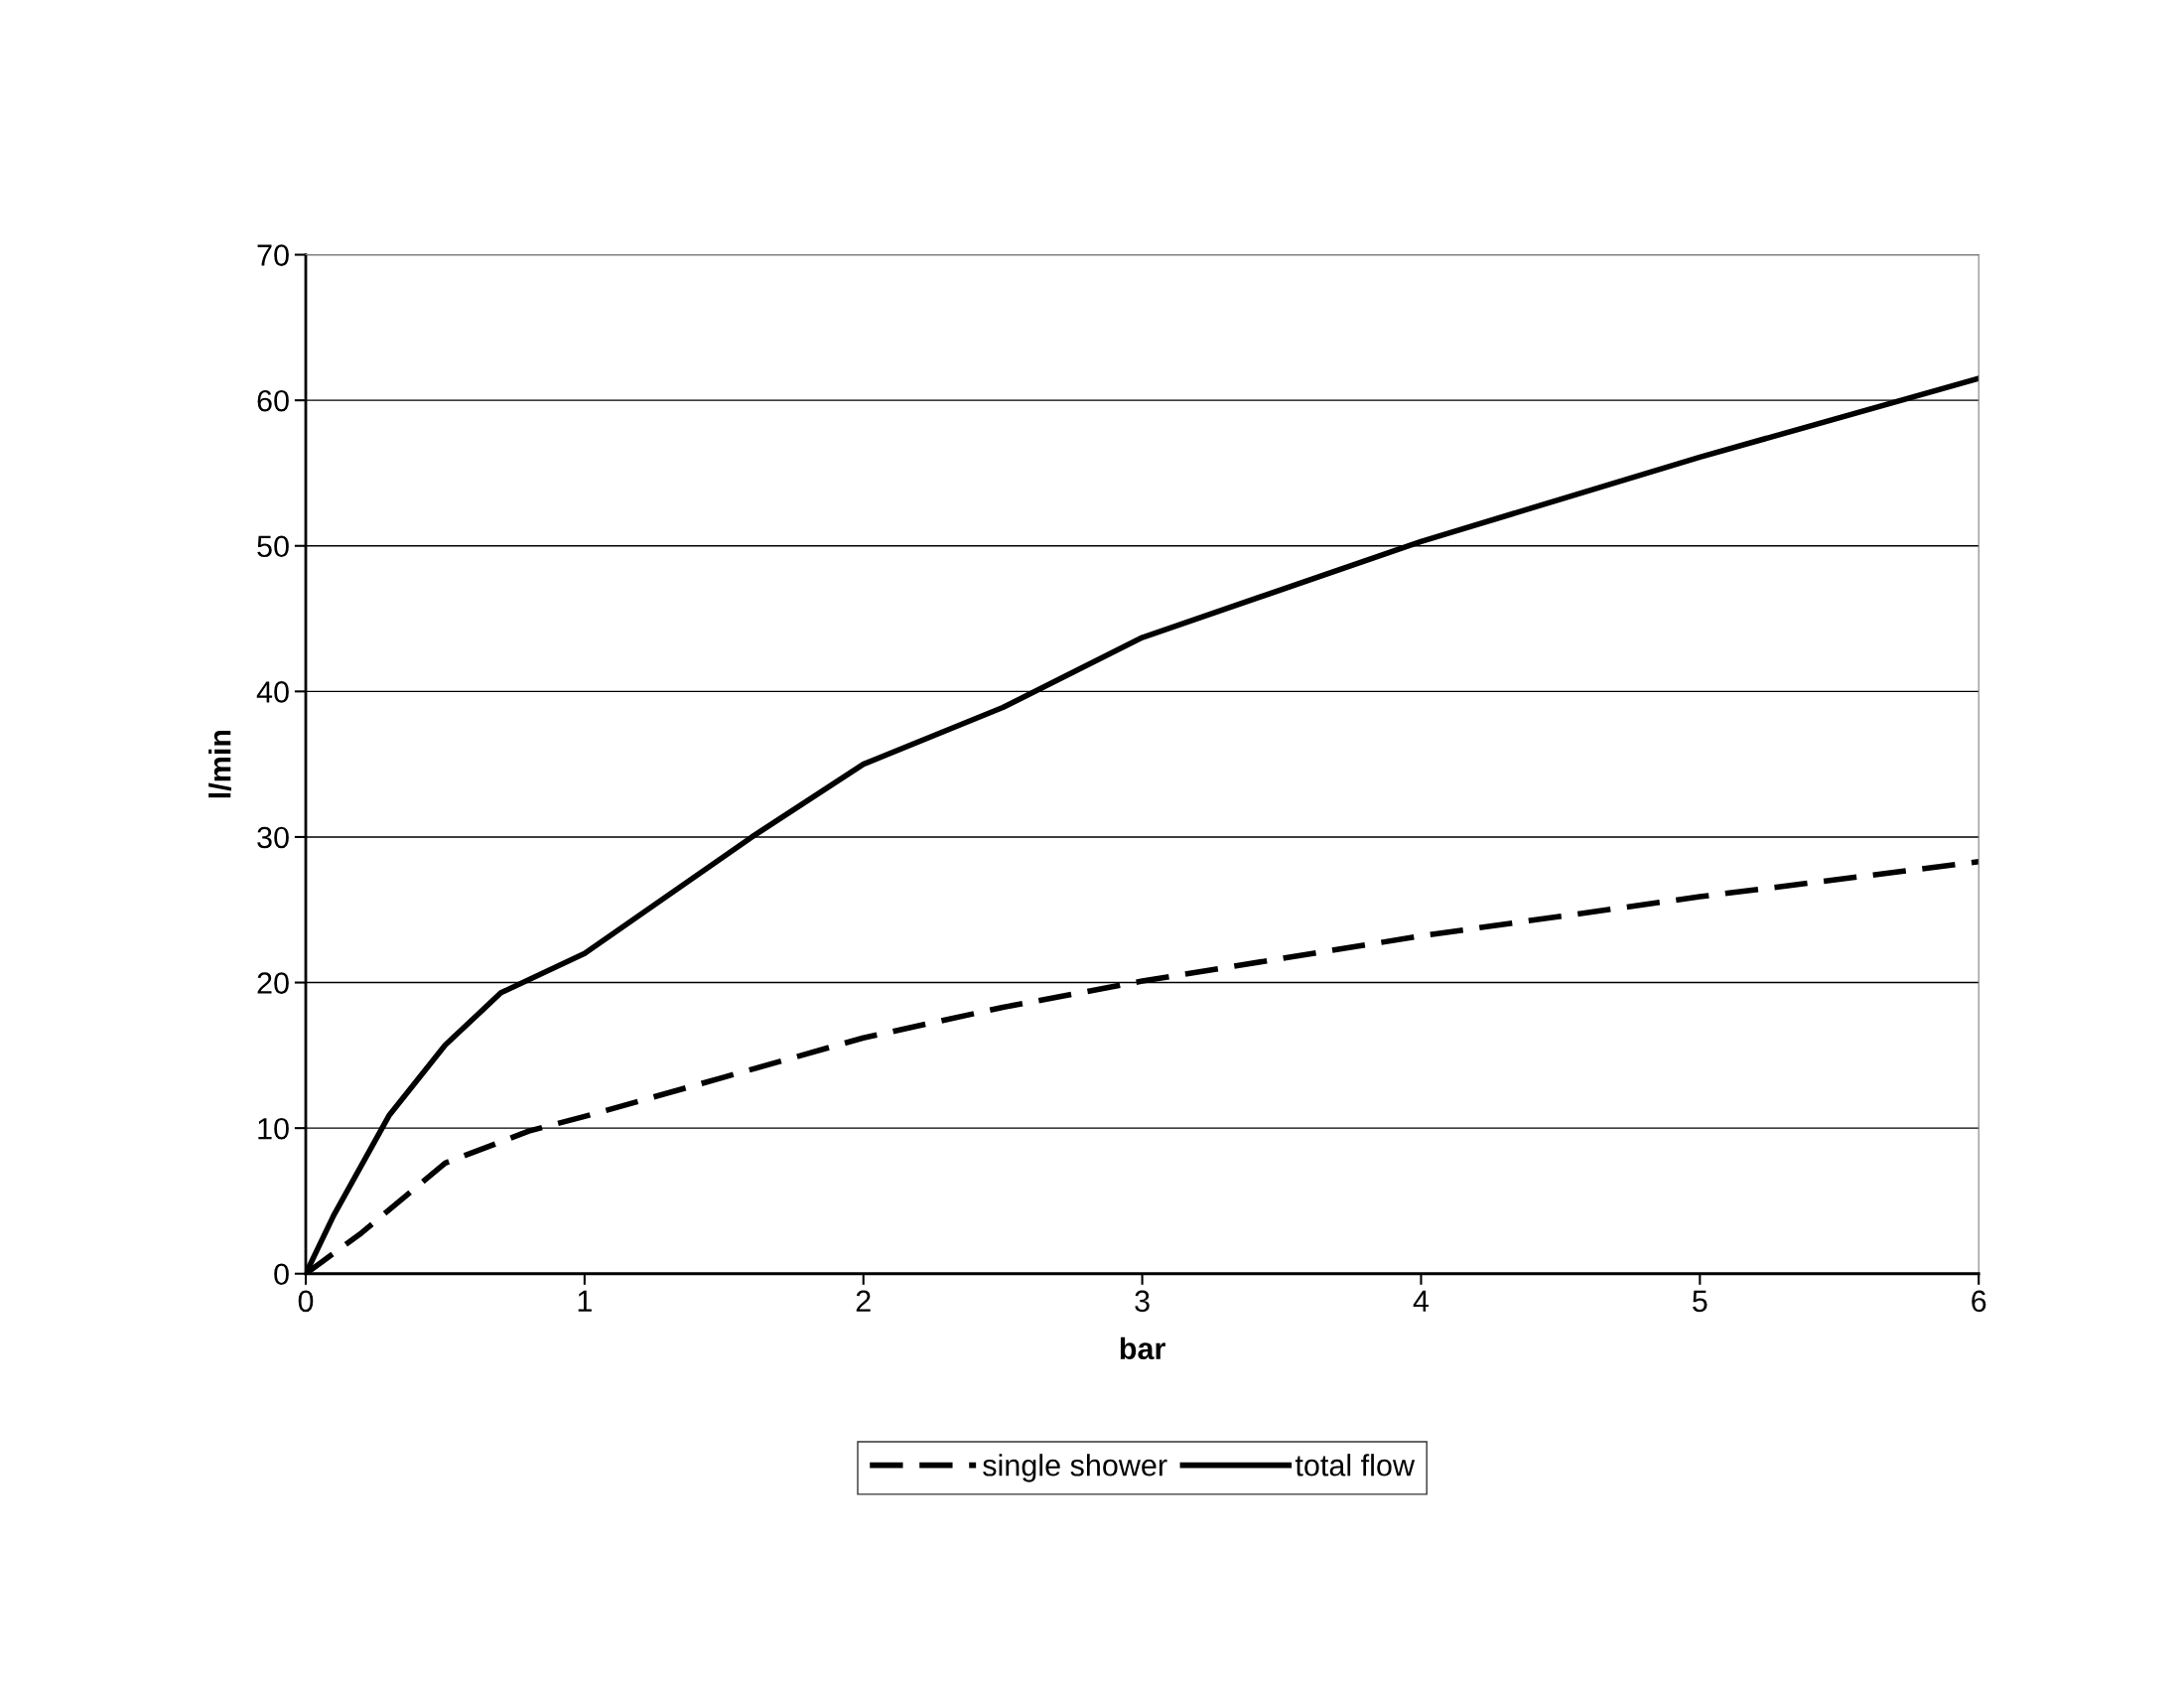 This screenshot has width=2184, height=1687. I want to click on y-axis-title: l/min, so click(219, 764).